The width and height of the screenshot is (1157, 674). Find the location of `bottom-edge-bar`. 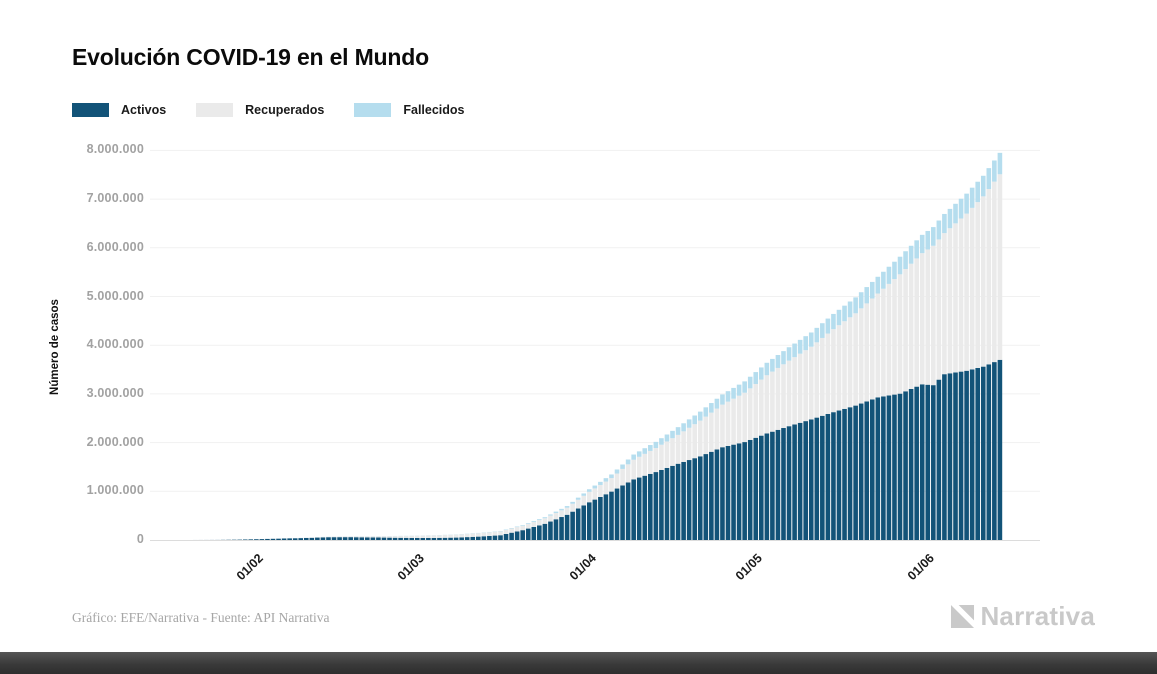

bottom-edge-bar is located at coordinates (578, 663).